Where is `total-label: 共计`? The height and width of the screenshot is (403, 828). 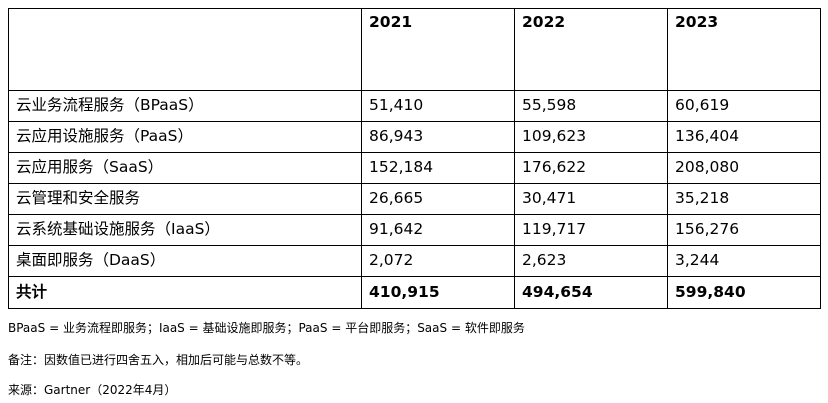
total-label: 共计 is located at coordinates (185, 292).